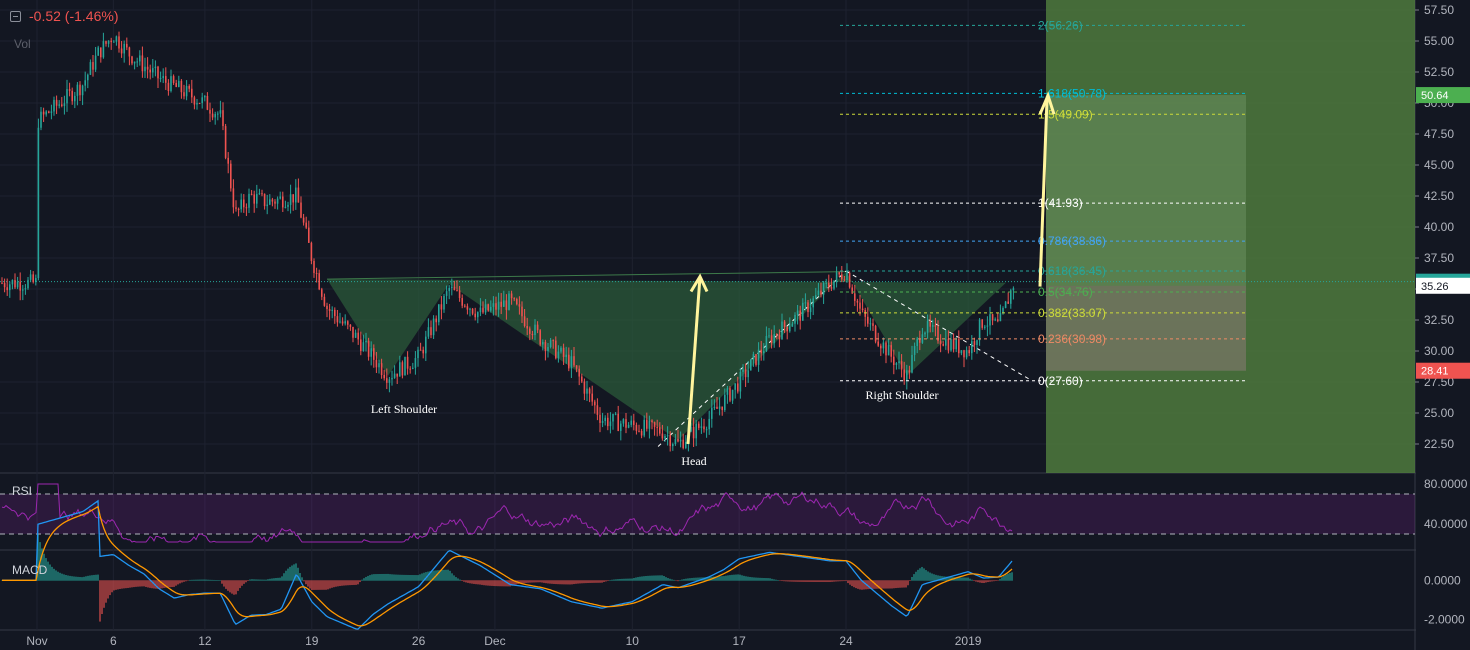 The width and height of the screenshot is (1470, 650). What do you see at coordinates (693, 461) in the screenshot?
I see `head-label: Head` at bounding box center [693, 461].